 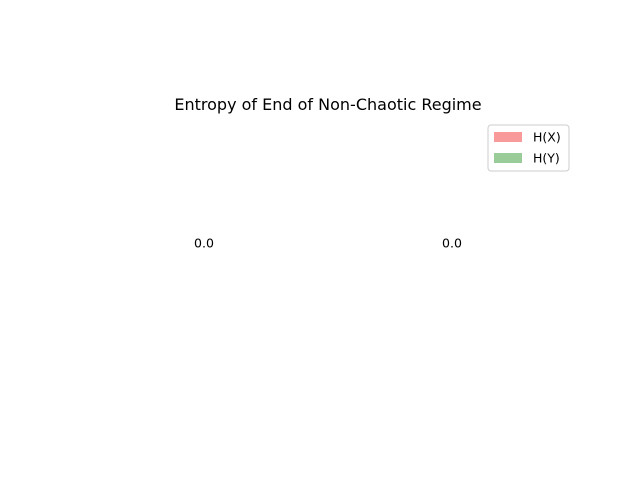 I want to click on legend-label-hy: H(Y), so click(x=546, y=158).